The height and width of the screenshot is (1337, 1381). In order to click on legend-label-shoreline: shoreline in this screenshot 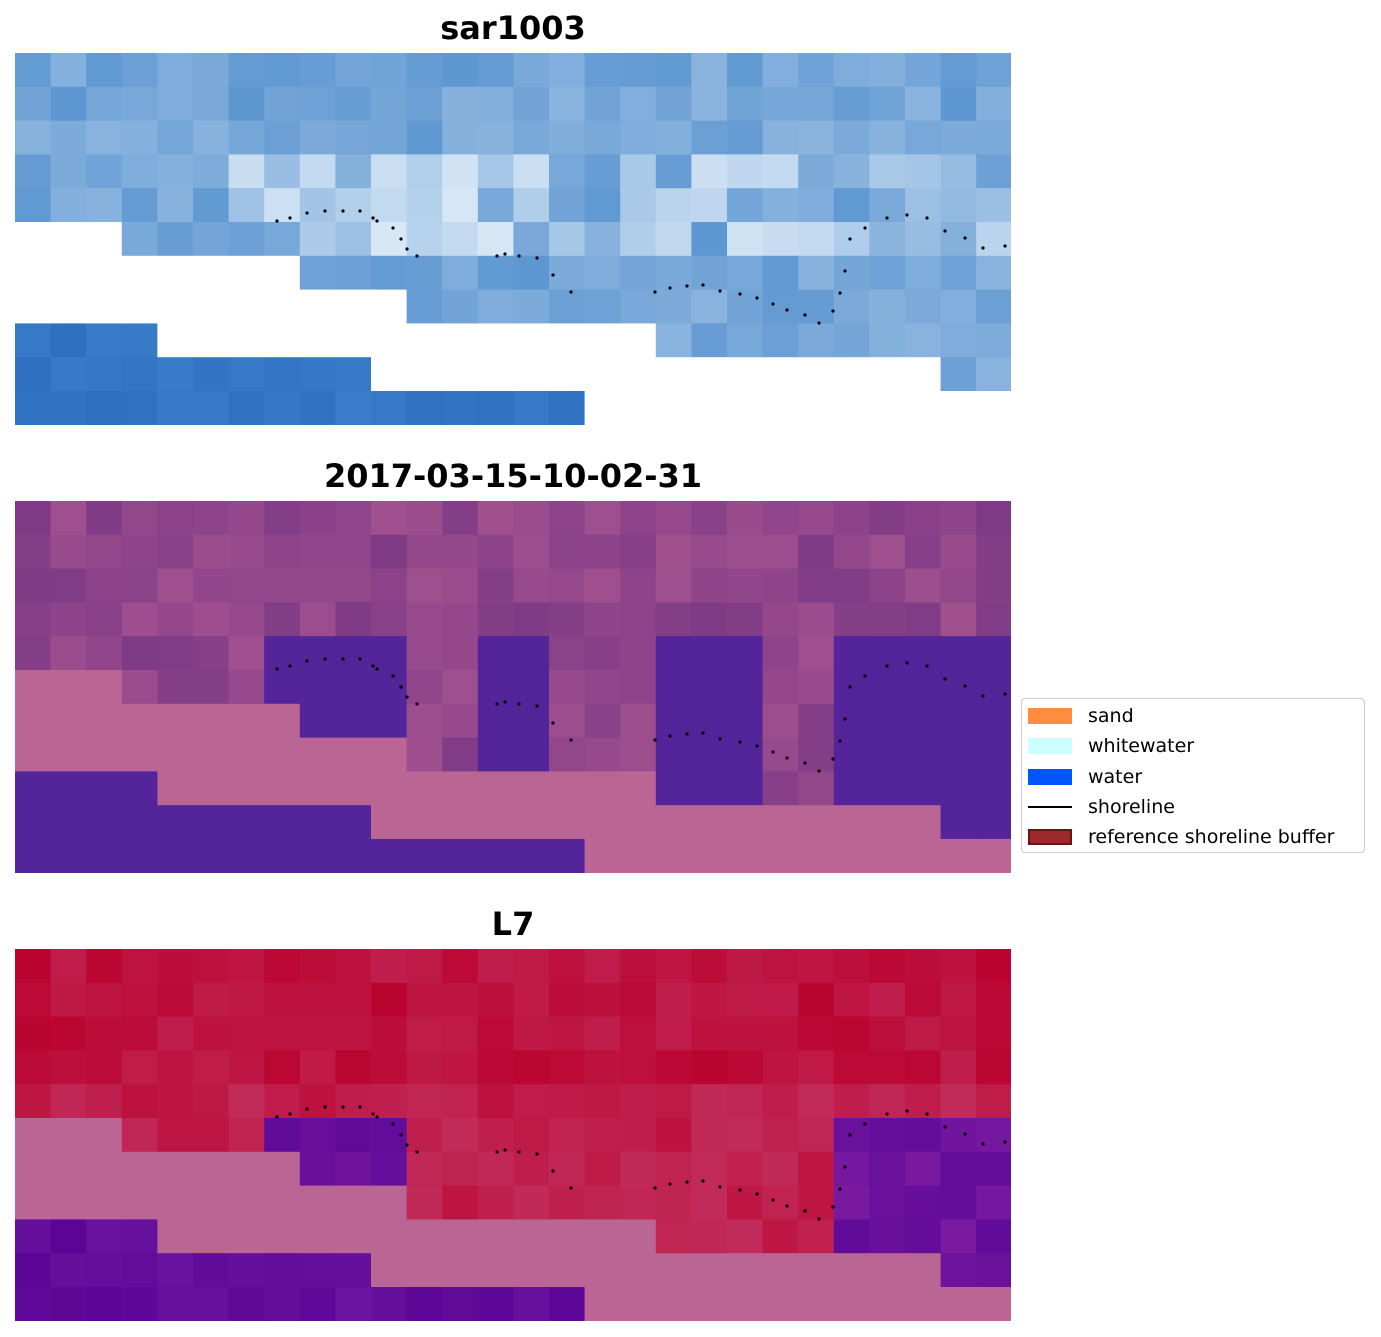, I will do `click(1131, 807)`.